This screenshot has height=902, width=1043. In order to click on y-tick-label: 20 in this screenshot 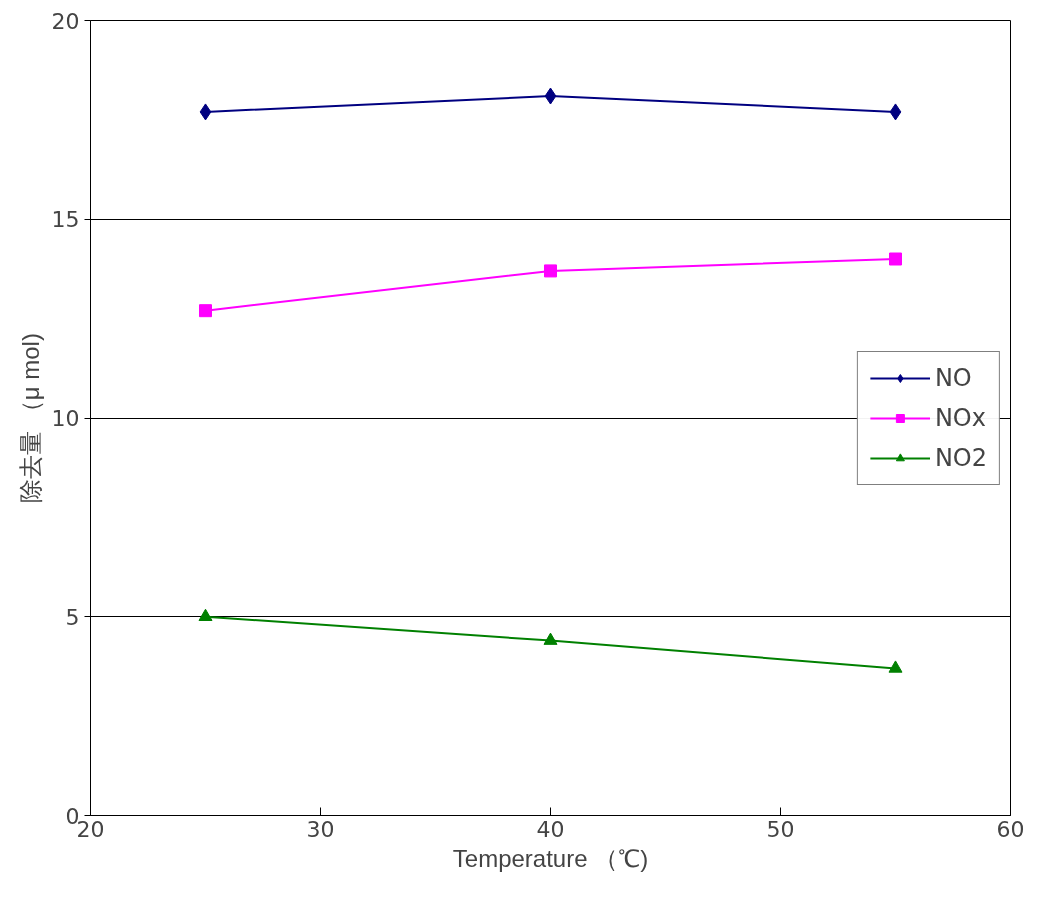, I will do `click(65, 21)`.